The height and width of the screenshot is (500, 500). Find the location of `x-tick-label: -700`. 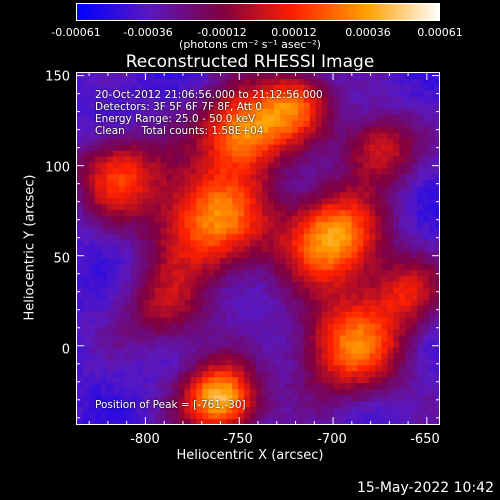

x-tick-label: -700 is located at coordinates (332, 439).